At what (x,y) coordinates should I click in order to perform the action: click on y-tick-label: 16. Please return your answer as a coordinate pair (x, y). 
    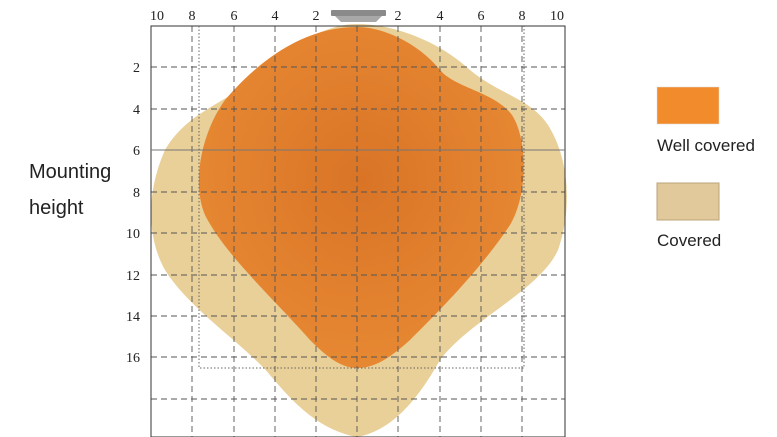
    Looking at the image, I should click on (133, 358).